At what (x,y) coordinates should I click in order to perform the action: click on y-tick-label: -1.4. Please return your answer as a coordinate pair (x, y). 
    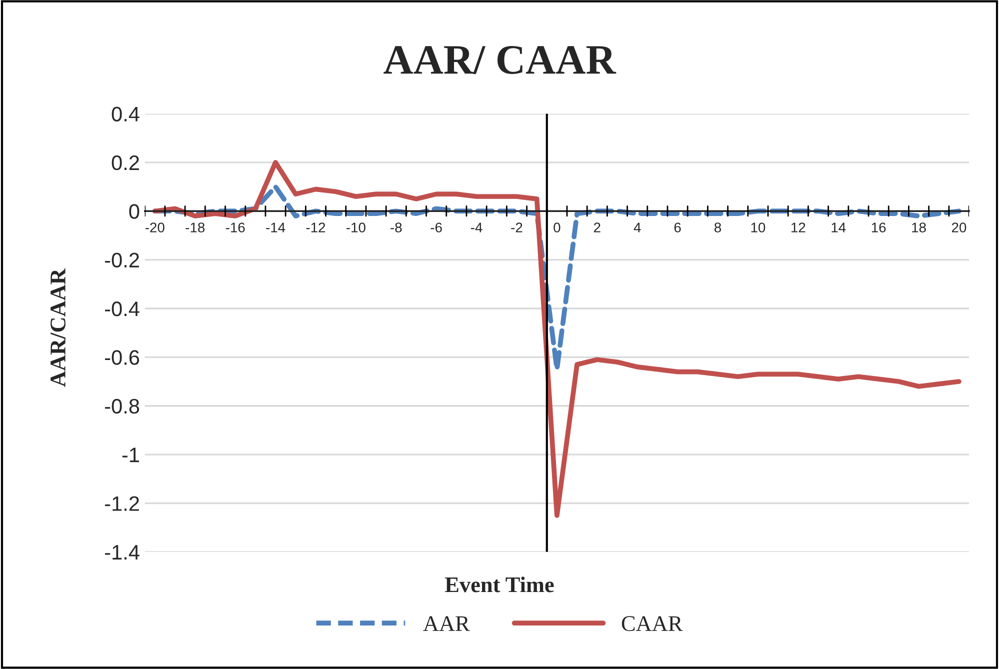
    Looking at the image, I should click on (122, 552).